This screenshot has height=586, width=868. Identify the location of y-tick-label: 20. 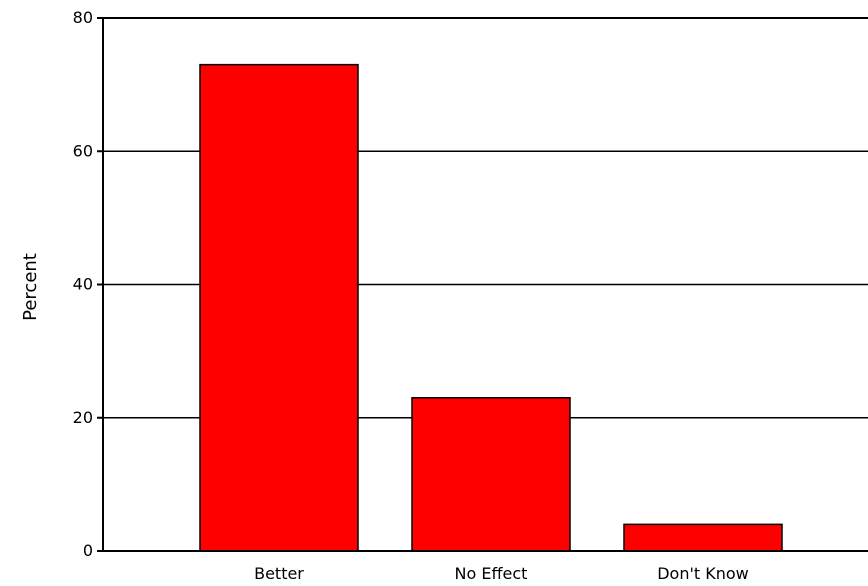
(83, 417).